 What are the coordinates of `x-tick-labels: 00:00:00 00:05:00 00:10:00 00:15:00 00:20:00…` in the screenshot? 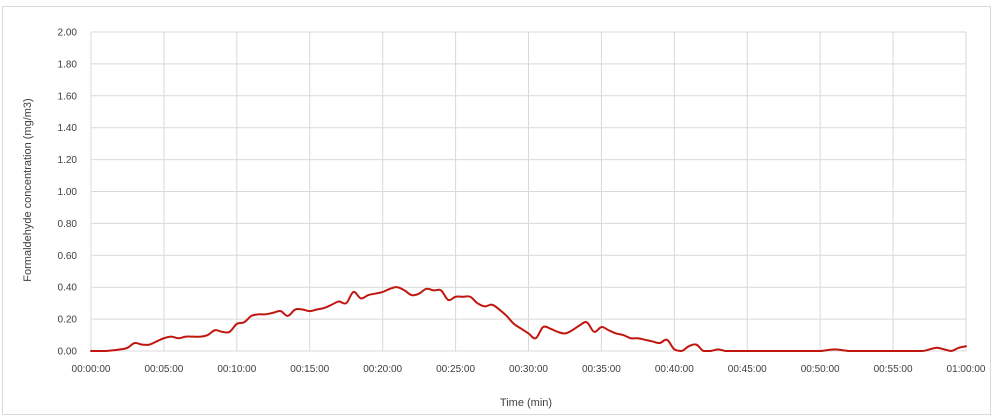 It's located at (529, 369).